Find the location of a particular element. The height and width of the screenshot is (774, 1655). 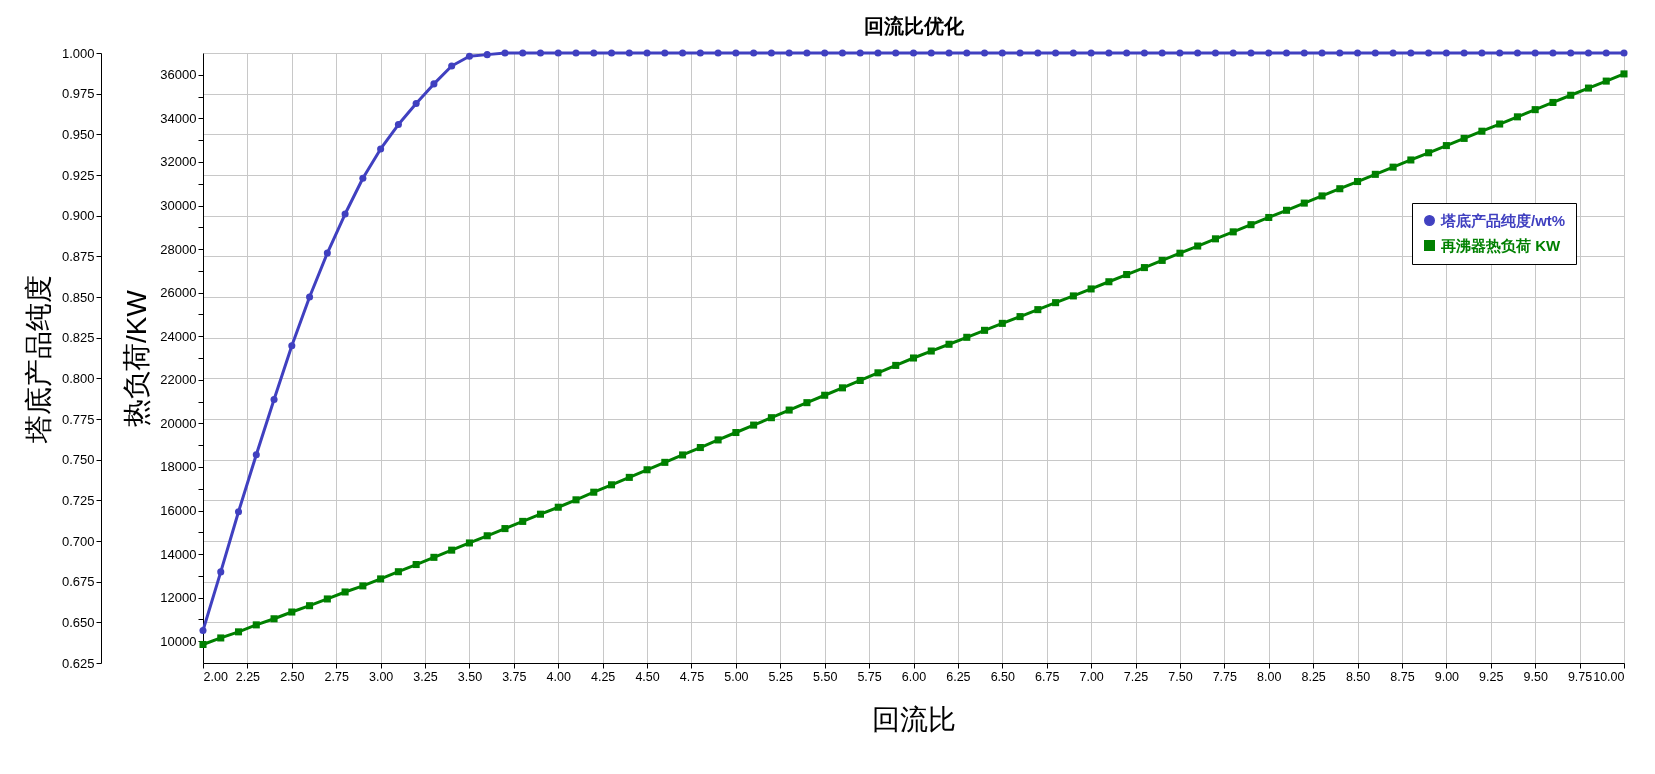

y-tick-label: 0.750 is located at coordinates (78, 460).